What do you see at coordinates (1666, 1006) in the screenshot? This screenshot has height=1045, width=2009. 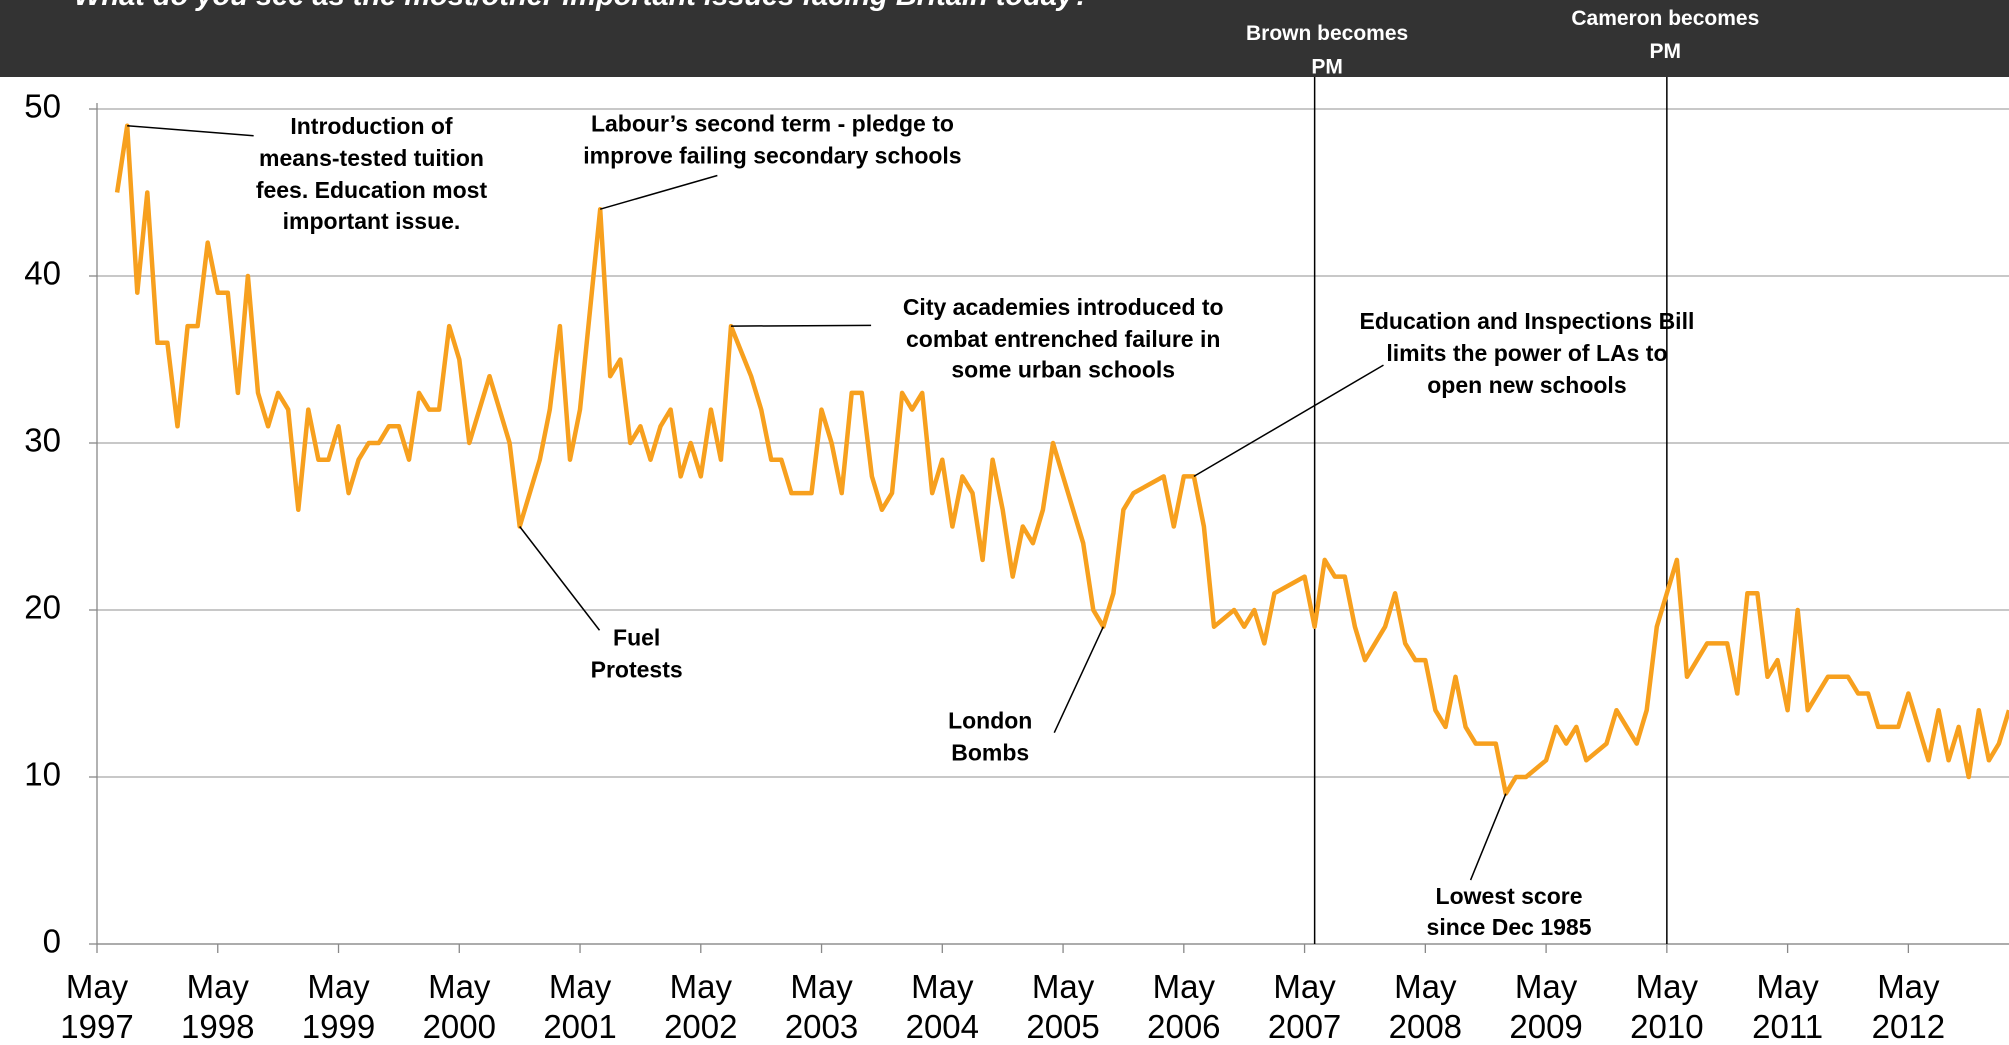 I see `x-tick-label: May 2010` at bounding box center [1666, 1006].